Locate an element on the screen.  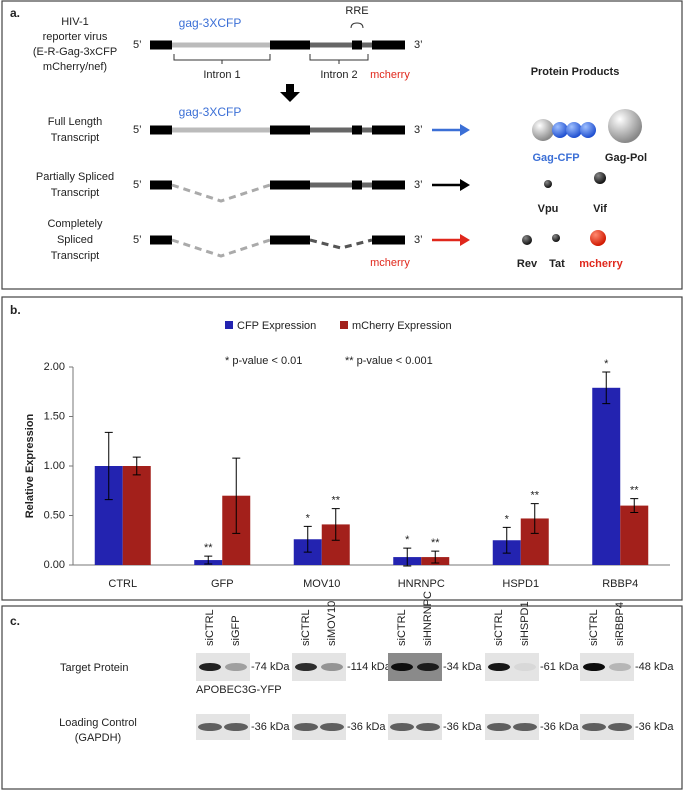
transcript-label: Full Length is located at coordinates (75, 122).